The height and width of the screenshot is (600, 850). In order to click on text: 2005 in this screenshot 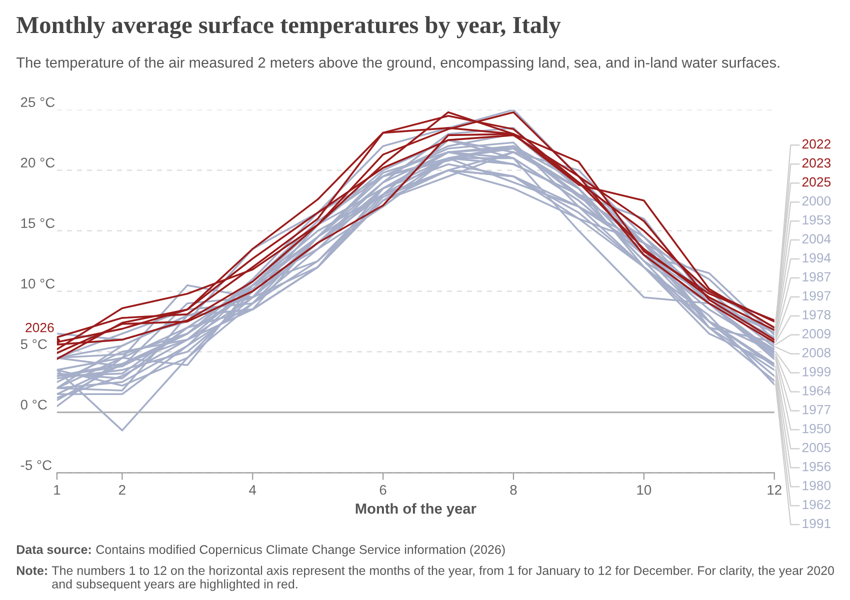, I will do `click(816, 447)`.